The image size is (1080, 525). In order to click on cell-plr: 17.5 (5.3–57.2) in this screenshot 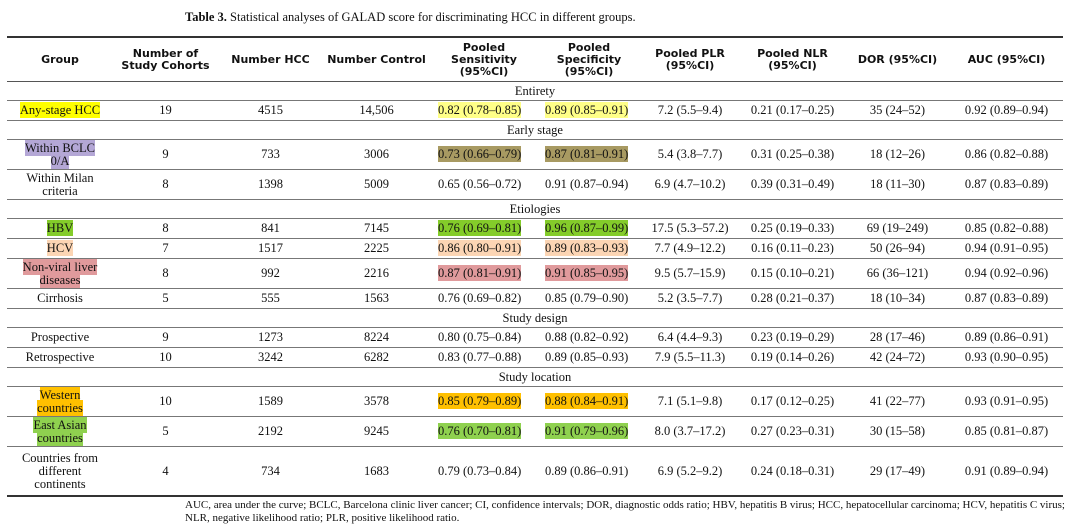, I will do `click(690, 228)`.